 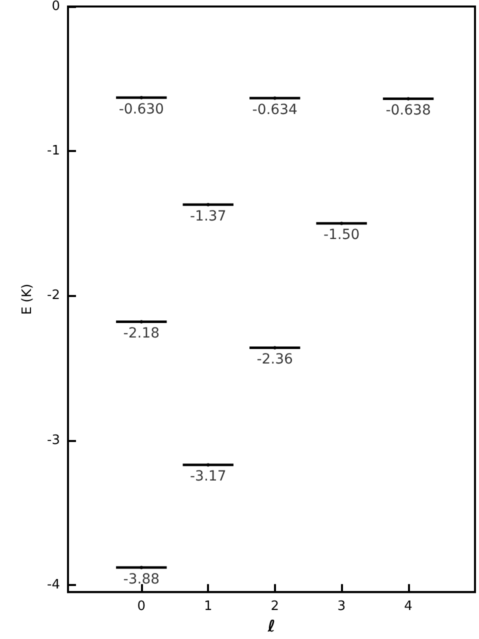 What do you see at coordinates (208, 476) in the screenshot?
I see `data-label: -3.17` at bounding box center [208, 476].